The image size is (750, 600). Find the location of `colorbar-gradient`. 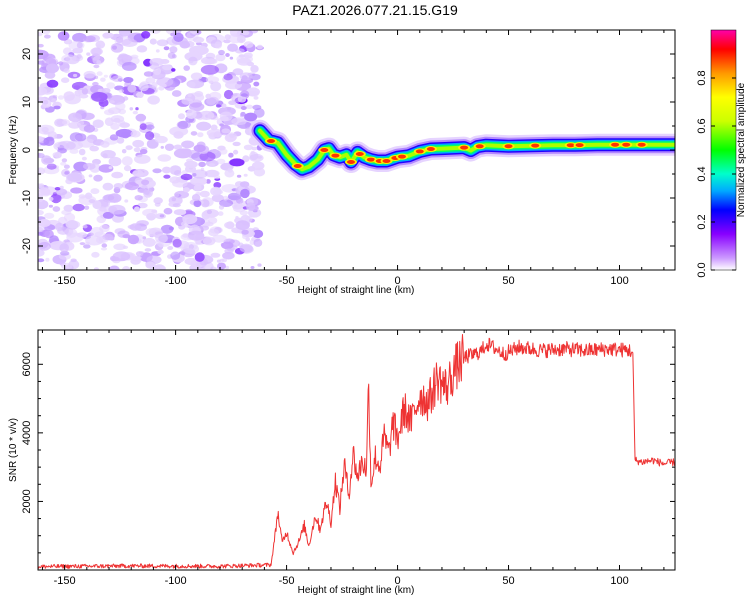

colorbar-gradient is located at coordinates (723, 150).